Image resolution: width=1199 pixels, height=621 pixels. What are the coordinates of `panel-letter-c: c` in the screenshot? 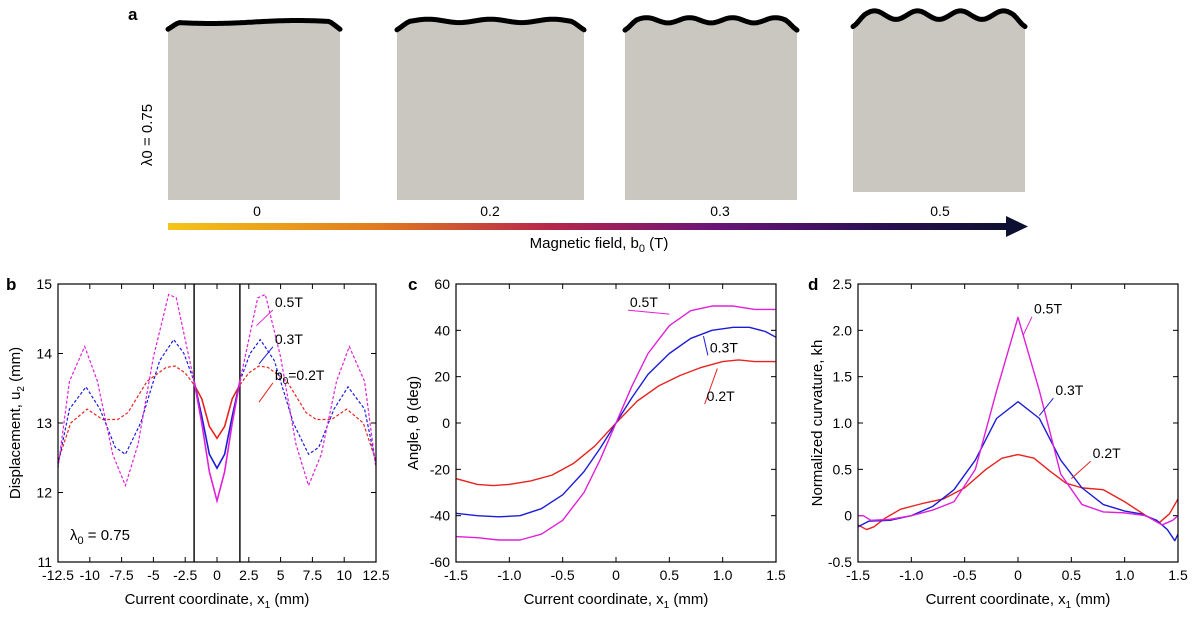 It's located at (412, 284).